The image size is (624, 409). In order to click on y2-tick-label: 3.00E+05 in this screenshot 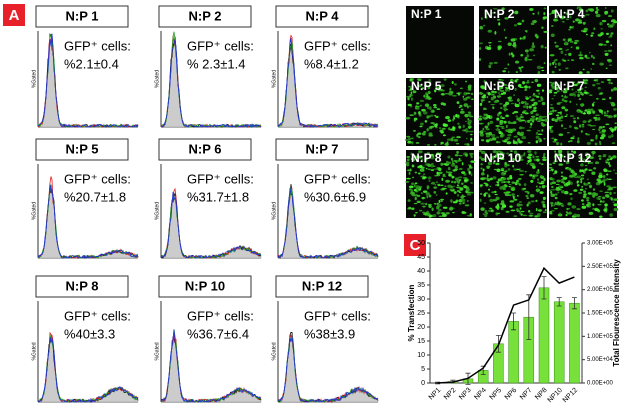, I will do `click(600, 244)`.